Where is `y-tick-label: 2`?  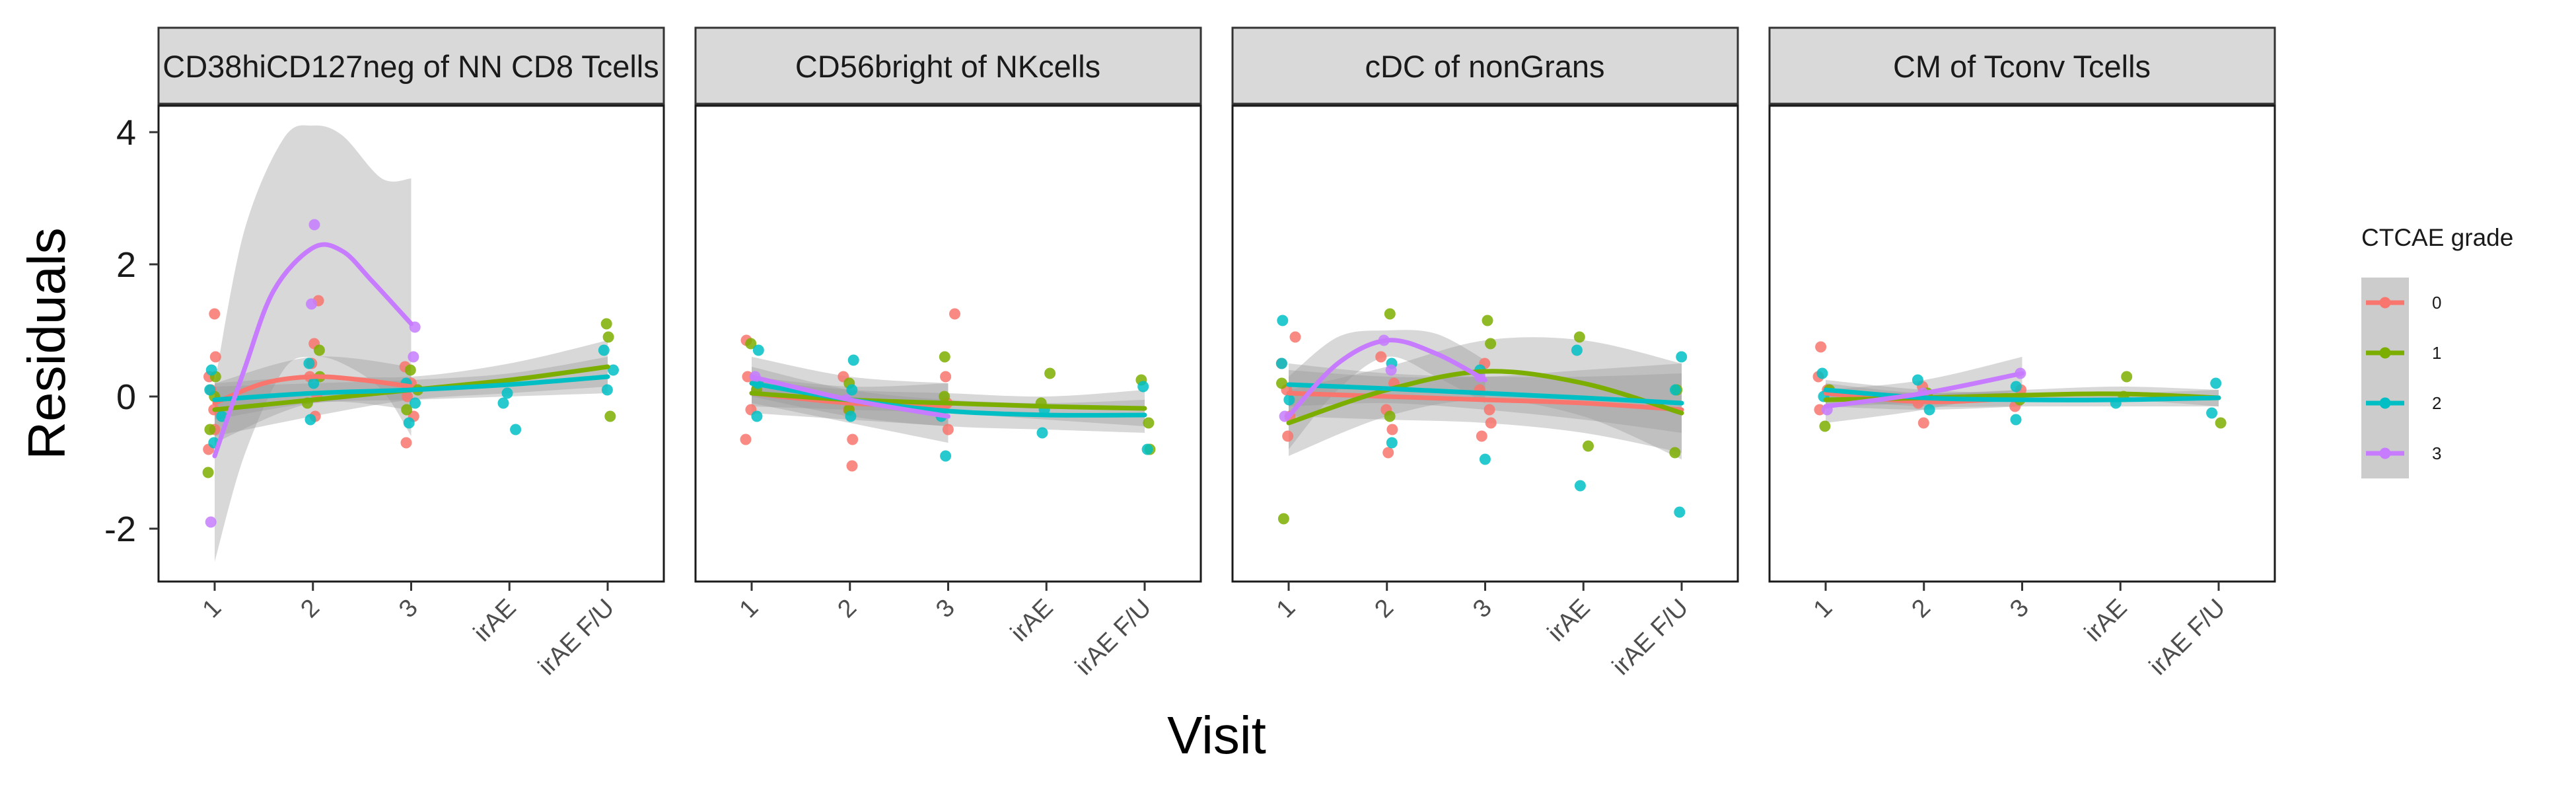 y-tick-label: 2 is located at coordinates (126, 265).